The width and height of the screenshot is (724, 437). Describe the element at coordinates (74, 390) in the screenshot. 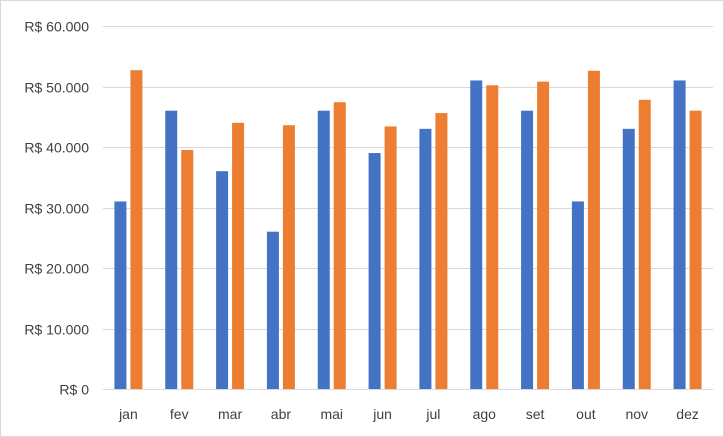

I see `y-tick-label: R$ 0` at that location.